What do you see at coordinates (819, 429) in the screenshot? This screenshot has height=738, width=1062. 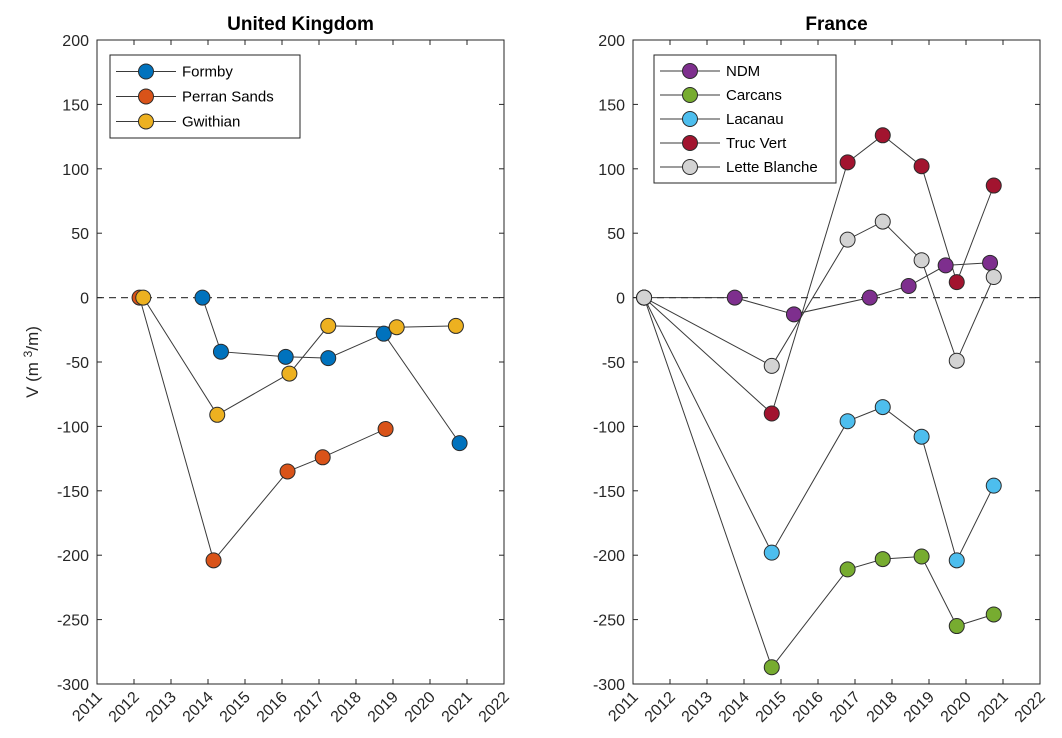 I see `series-line-lacanau` at bounding box center [819, 429].